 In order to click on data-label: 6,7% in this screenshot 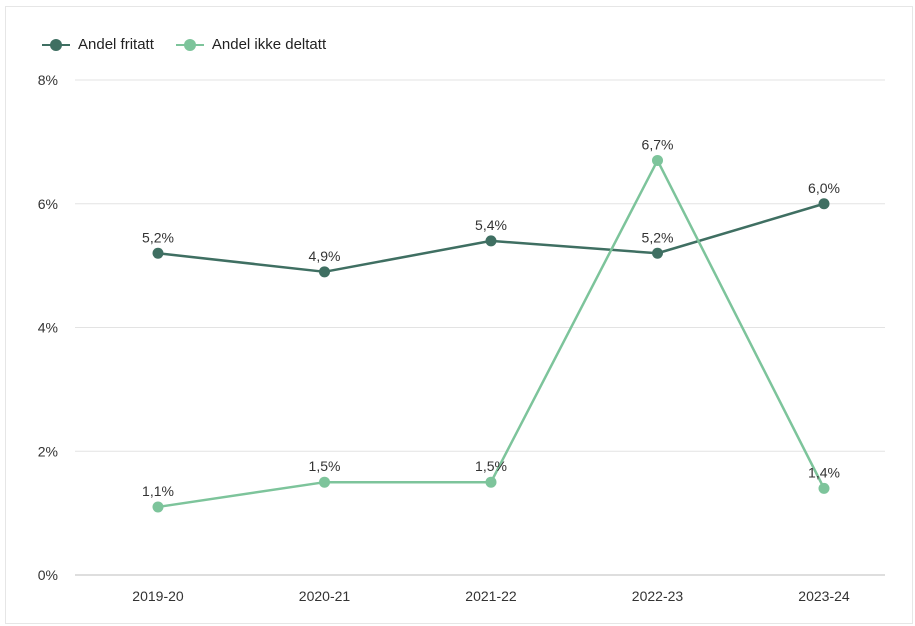, I will do `click(658, 144)`.